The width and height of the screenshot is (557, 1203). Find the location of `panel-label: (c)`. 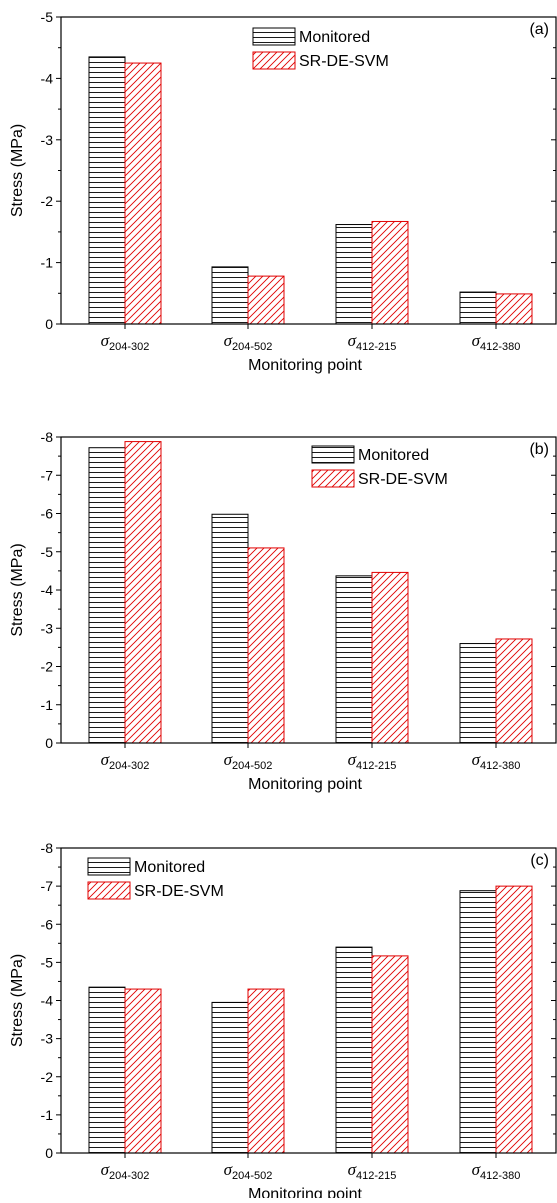

panel-label: (c) is located at coordinates (539, 860).